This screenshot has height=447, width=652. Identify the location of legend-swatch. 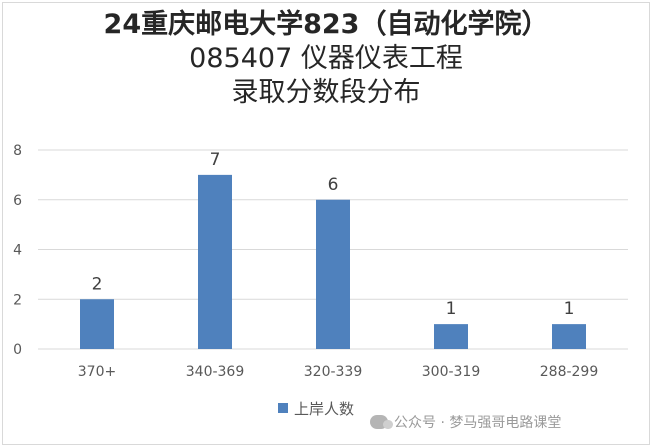
(283, 408).